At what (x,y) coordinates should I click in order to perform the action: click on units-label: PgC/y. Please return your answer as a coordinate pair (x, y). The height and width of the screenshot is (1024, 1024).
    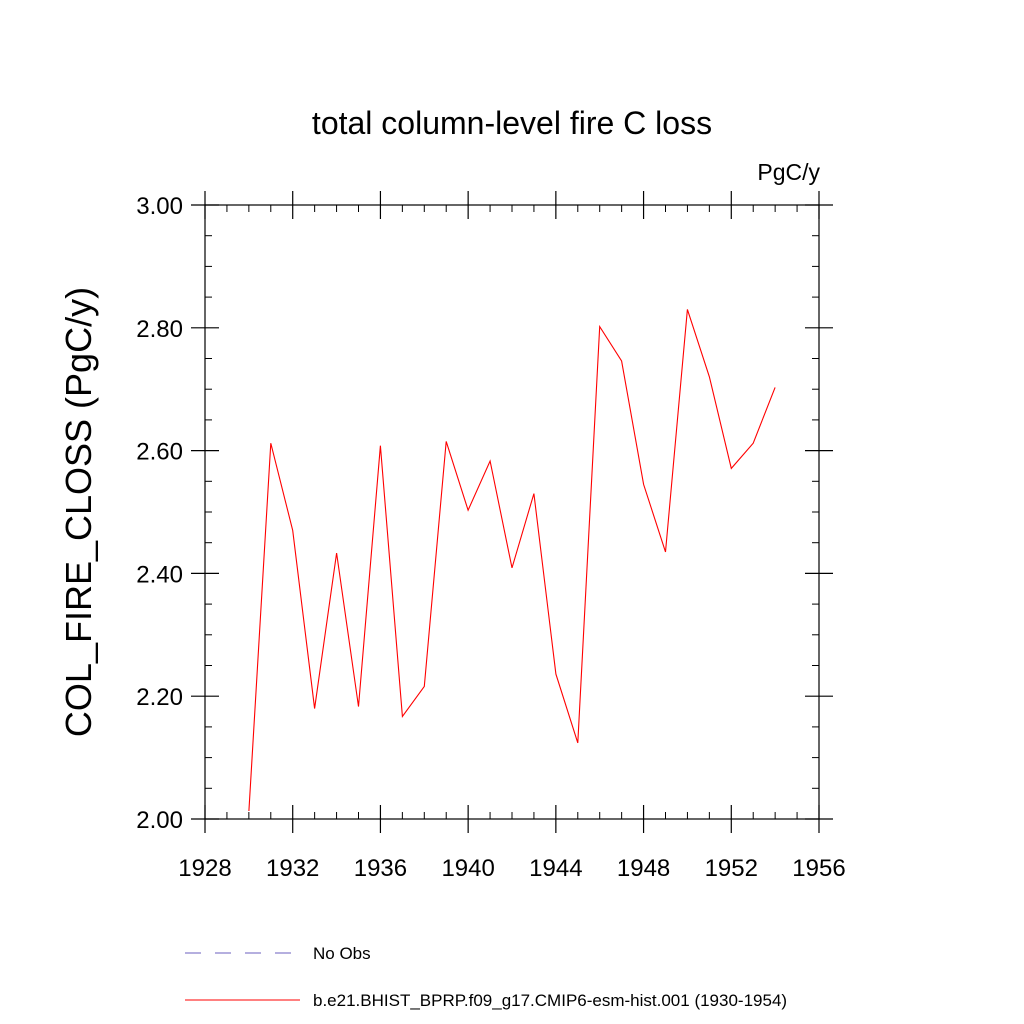
    Looking at the image, I should click on (788, 172).